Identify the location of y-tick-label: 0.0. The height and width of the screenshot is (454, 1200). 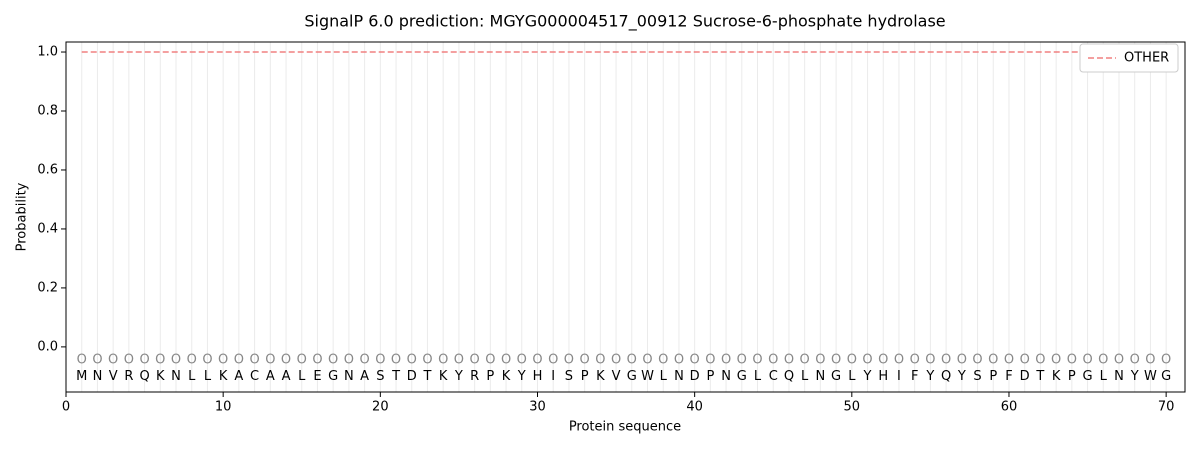
(47, 346).